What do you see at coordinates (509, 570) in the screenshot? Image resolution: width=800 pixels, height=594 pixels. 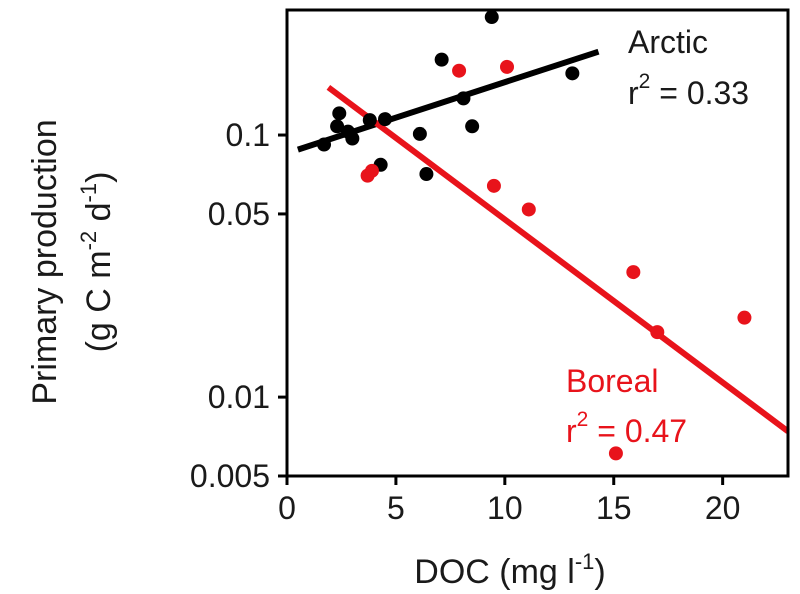 I see `x-axis-title: DOC (mg l-1)` at bounding box center [509, 570].